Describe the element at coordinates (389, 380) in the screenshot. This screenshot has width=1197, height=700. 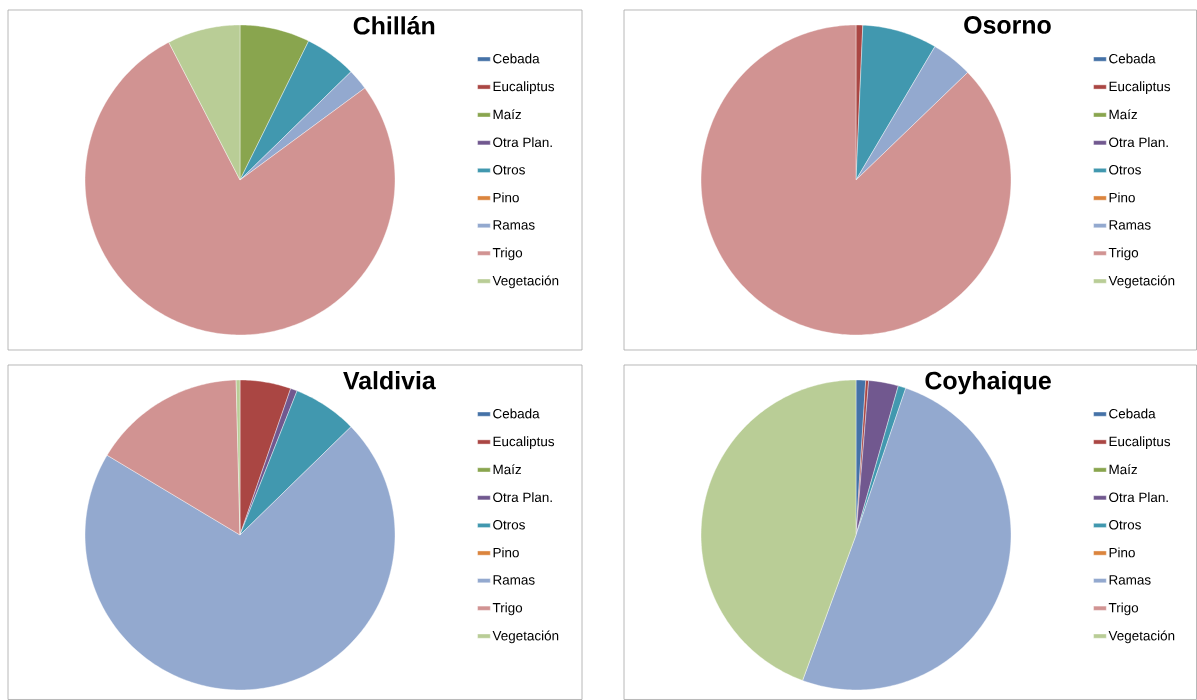
I see `chart-title: Valdivia` at that location.